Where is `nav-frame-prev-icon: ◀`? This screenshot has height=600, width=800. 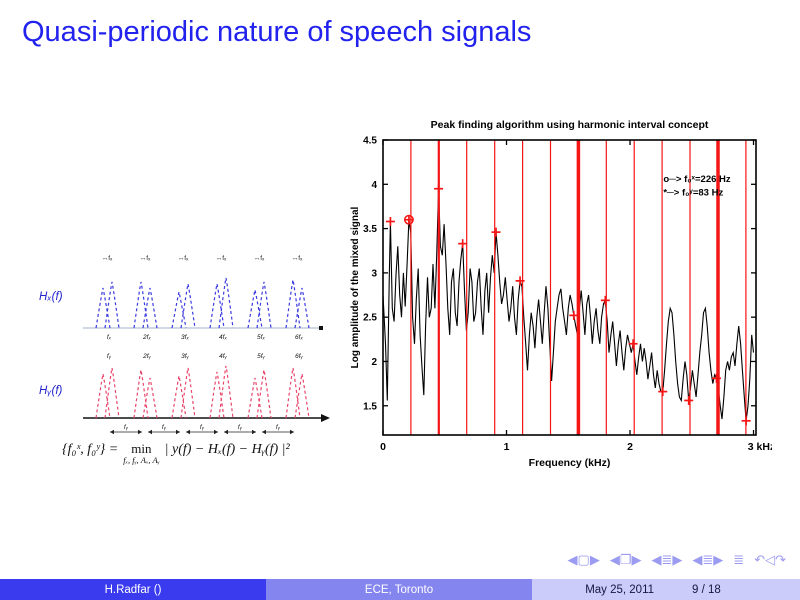 nav-frame-prev-icon: ◀ is located at coordinates (614, 559).